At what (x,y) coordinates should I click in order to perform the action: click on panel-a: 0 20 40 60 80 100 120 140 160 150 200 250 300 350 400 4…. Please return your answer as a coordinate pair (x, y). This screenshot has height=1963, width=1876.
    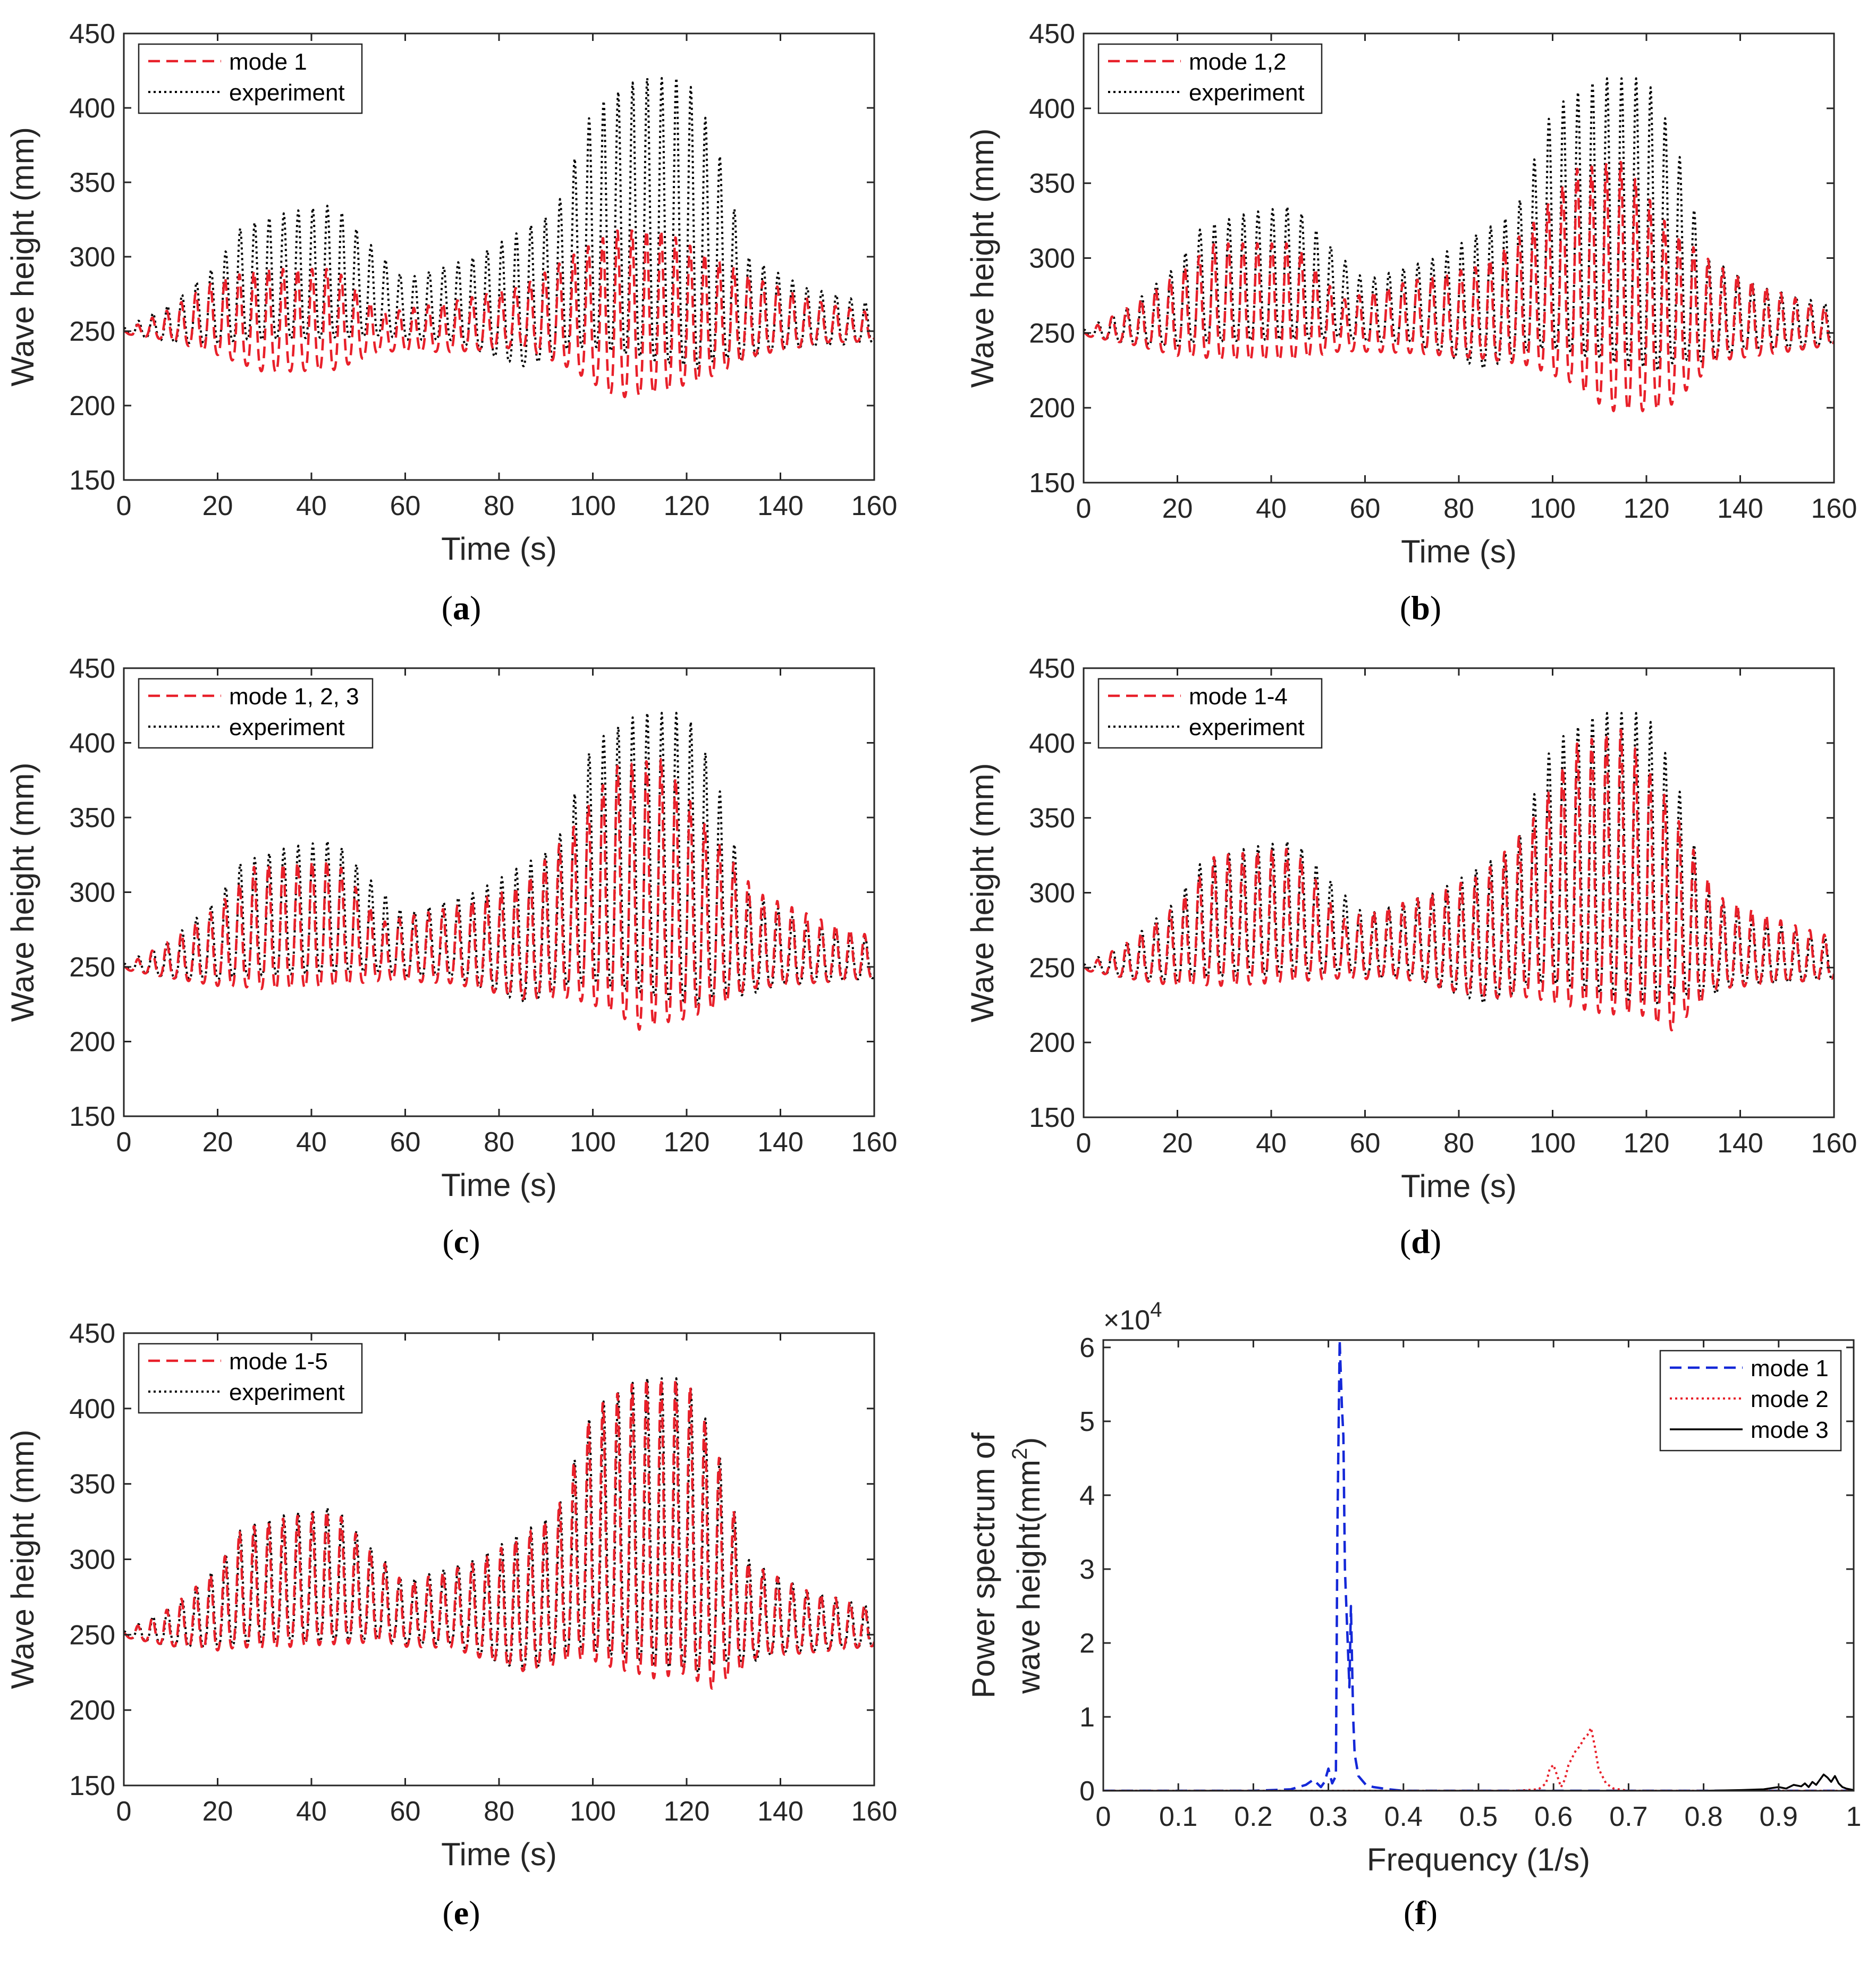
    Looking at the image, I should click on (451, 323).